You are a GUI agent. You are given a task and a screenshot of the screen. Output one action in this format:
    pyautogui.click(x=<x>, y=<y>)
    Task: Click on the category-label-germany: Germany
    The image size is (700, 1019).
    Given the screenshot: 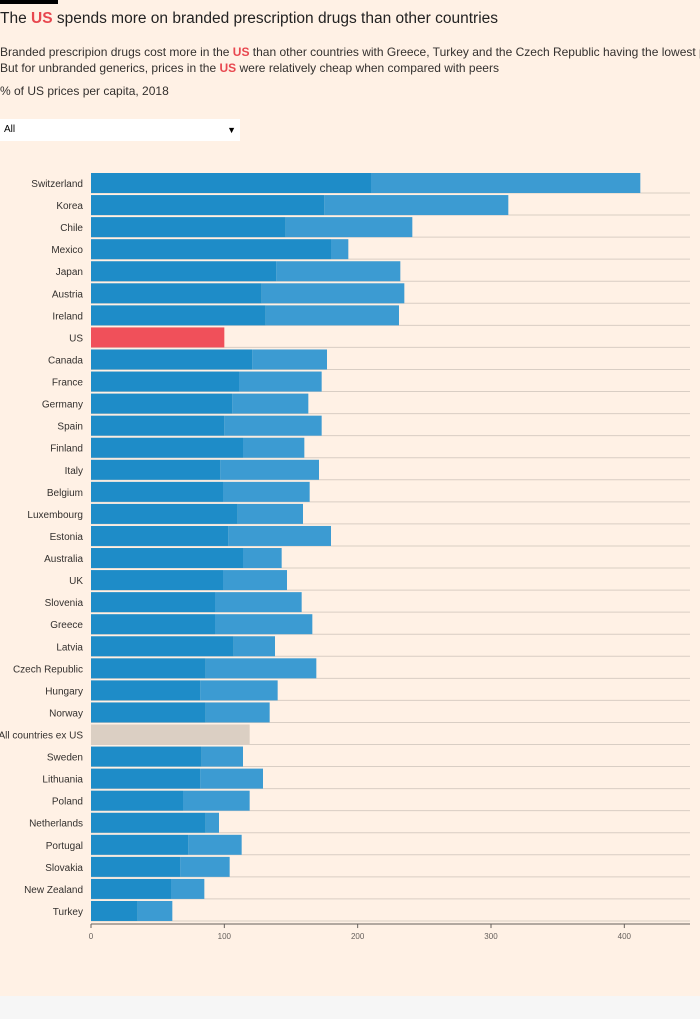 What is the action you would take?
    pyautogui.click(x=62, y=405)
    